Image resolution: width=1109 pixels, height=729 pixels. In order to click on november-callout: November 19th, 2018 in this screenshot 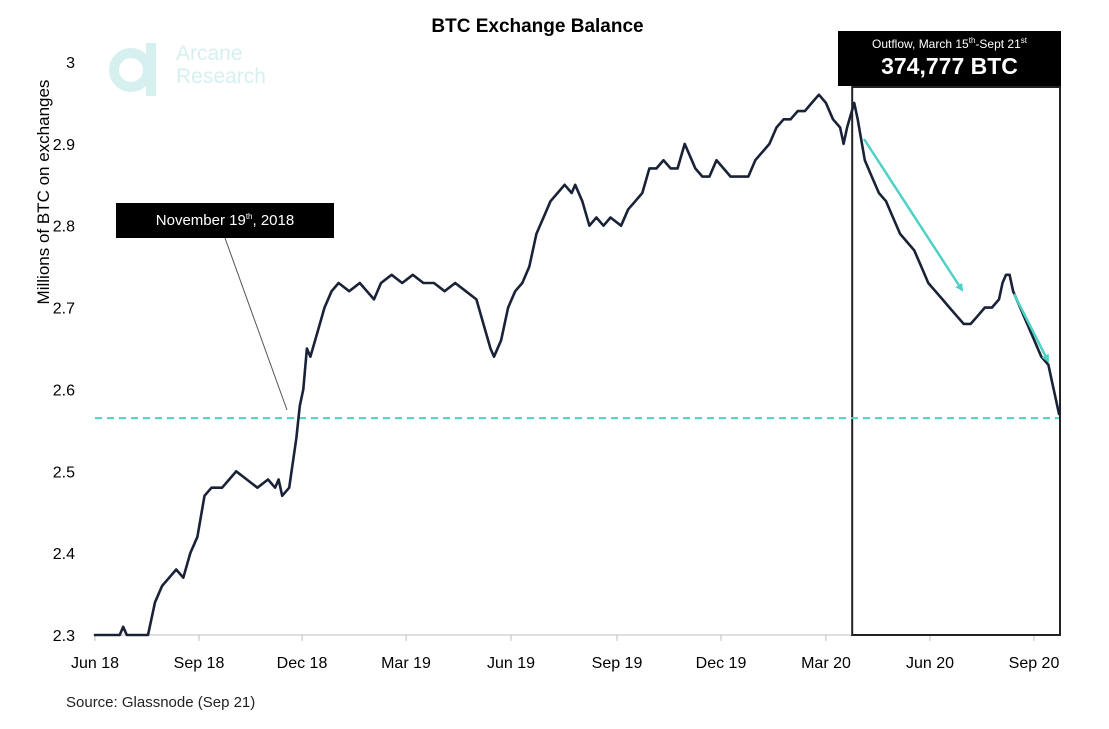, I will do `click(225, 220)`.